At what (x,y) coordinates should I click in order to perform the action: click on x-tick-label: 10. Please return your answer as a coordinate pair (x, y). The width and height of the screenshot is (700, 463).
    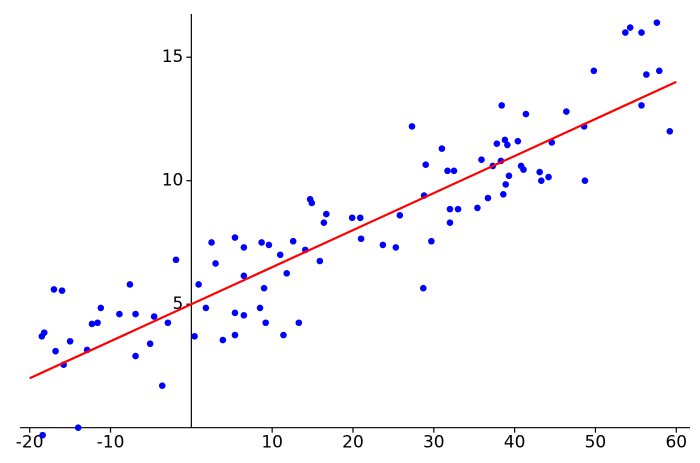
    Looking at the image, I should click on (272, 443).